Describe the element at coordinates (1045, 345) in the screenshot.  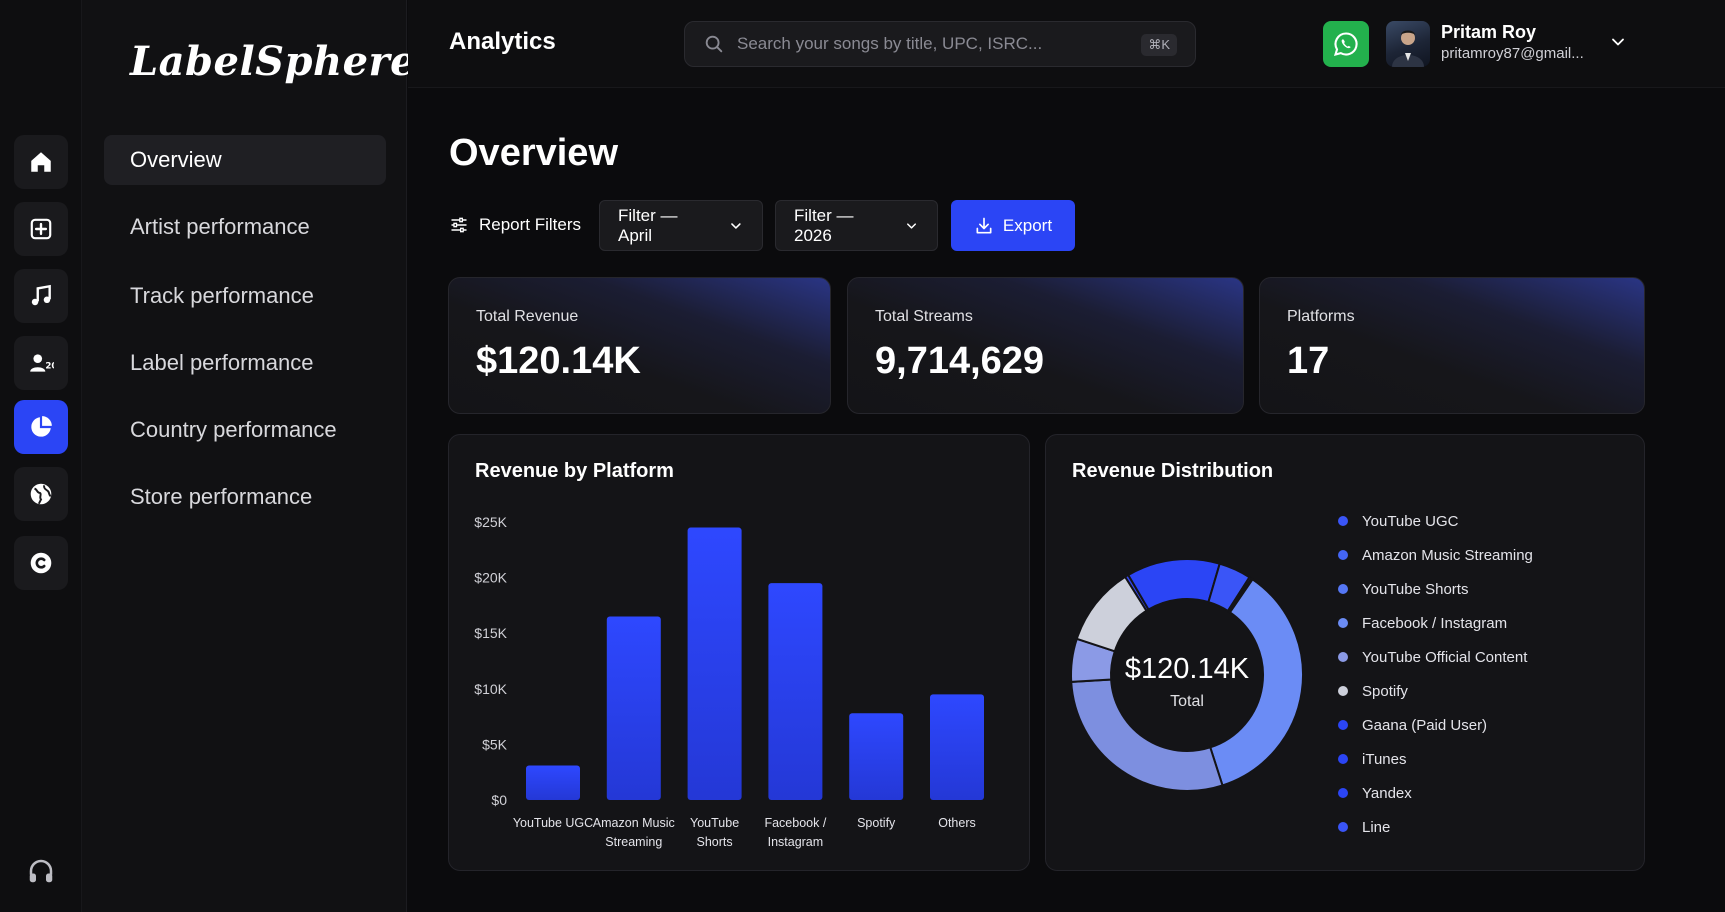
I see `stat-card-total-streams: Total Streams 9,714,629` at that location.